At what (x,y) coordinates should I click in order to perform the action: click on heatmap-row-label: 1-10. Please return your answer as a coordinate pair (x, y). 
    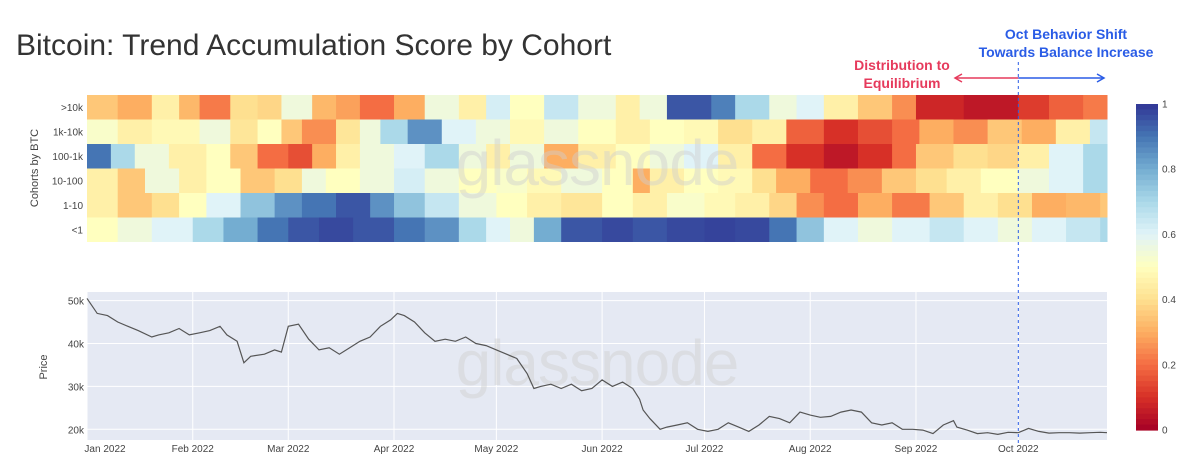
    Looking at the image, I should click on (73, 206).